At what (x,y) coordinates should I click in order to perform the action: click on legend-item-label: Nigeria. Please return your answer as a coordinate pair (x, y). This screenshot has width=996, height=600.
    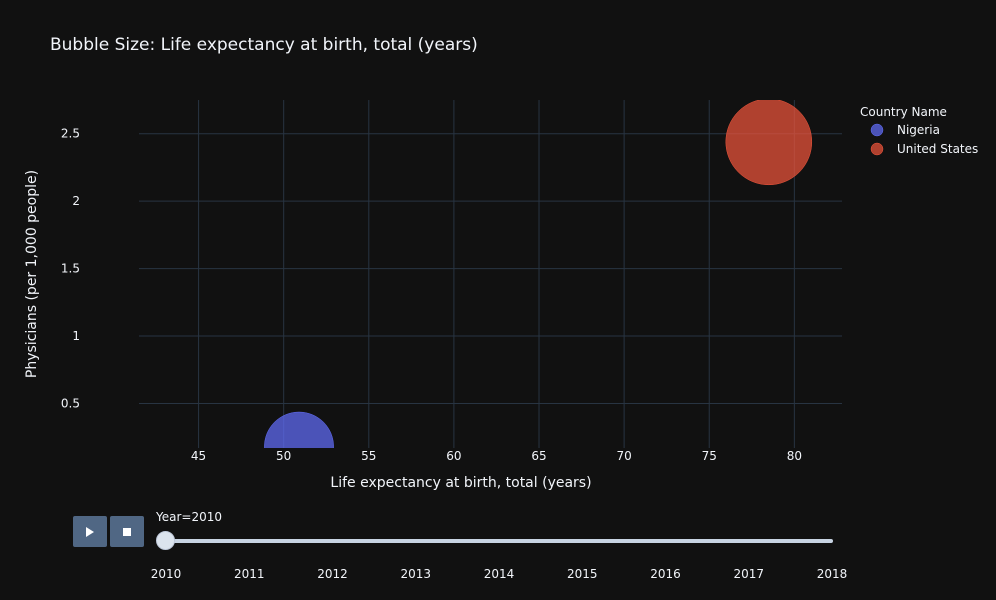
    Looking at the image, I should click on (918, 130).